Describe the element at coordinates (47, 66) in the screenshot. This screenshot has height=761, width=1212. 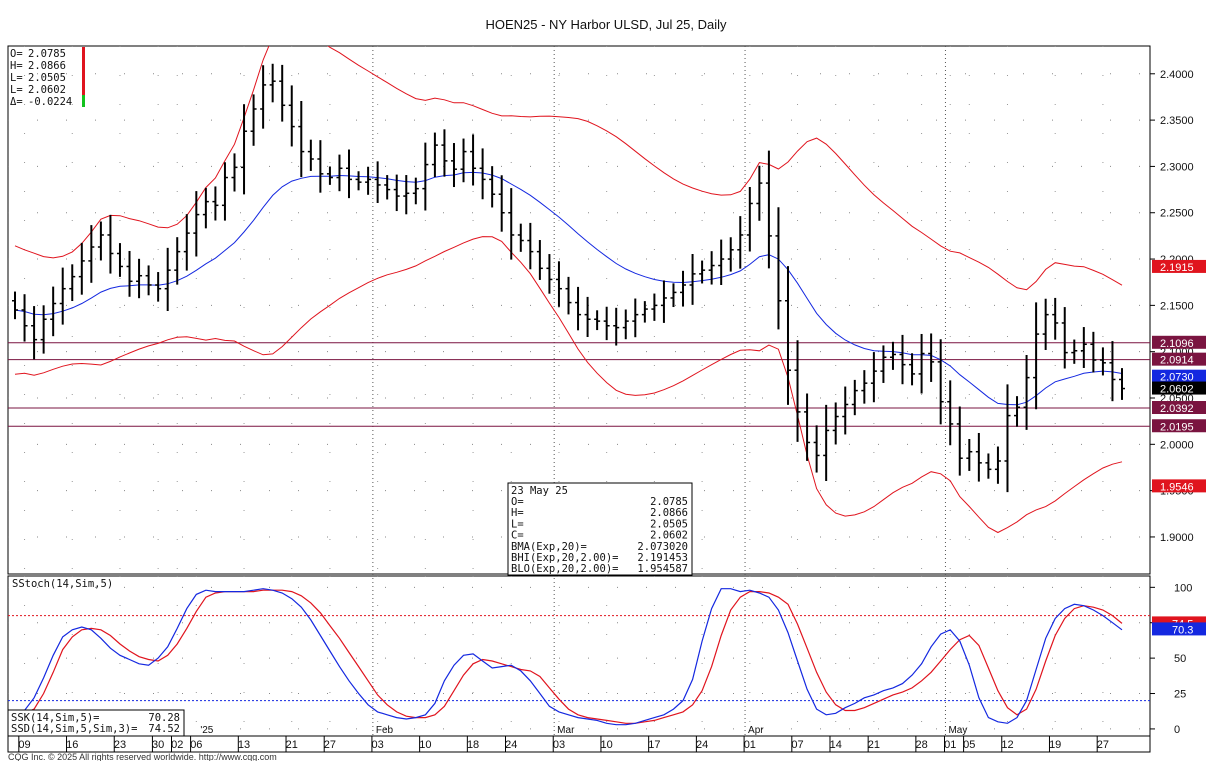
I see `ohlc-legend-value: 2.0866` at that location.